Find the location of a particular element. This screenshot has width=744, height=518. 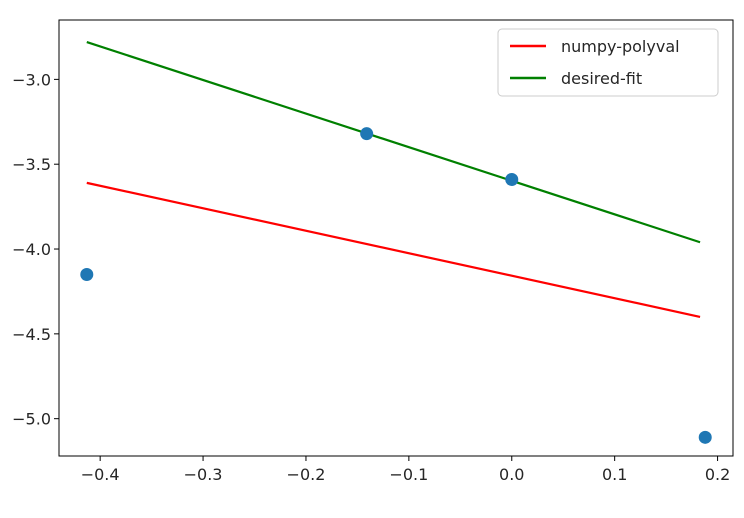

y-tick-label-3: −4.5 is located at coordinates (31, 334).